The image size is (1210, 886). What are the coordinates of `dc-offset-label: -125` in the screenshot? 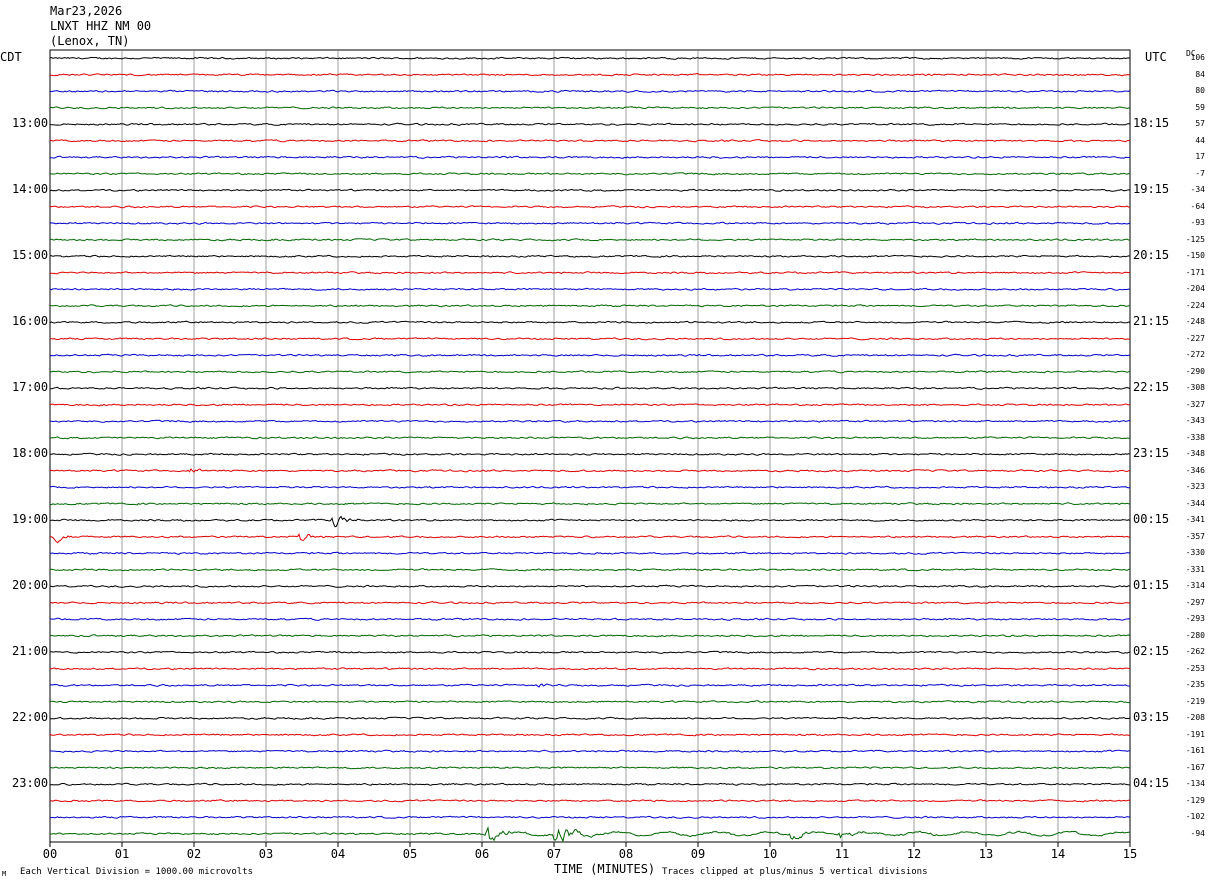 It's located at (1195, 239).